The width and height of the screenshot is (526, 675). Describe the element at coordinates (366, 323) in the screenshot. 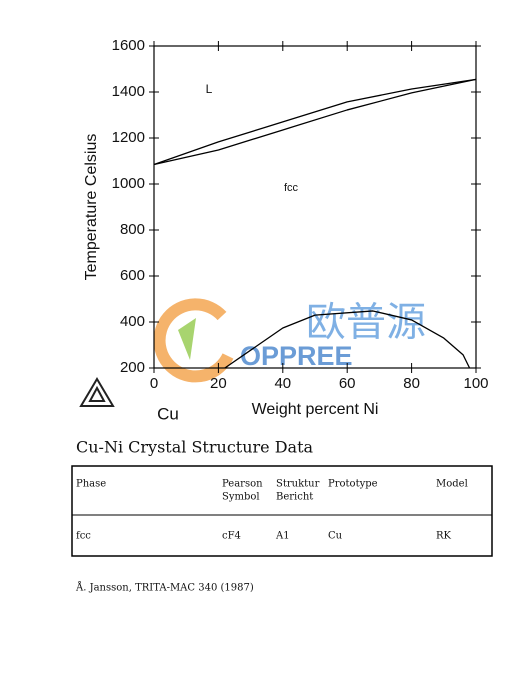

I see `watermark-title: 欧普源` at that location.